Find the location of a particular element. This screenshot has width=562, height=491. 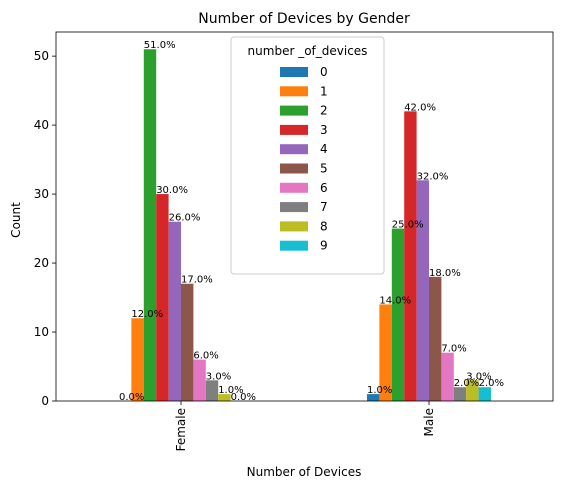

chart-title: Number of Devices by Gender is located at coordinates (304, 19).